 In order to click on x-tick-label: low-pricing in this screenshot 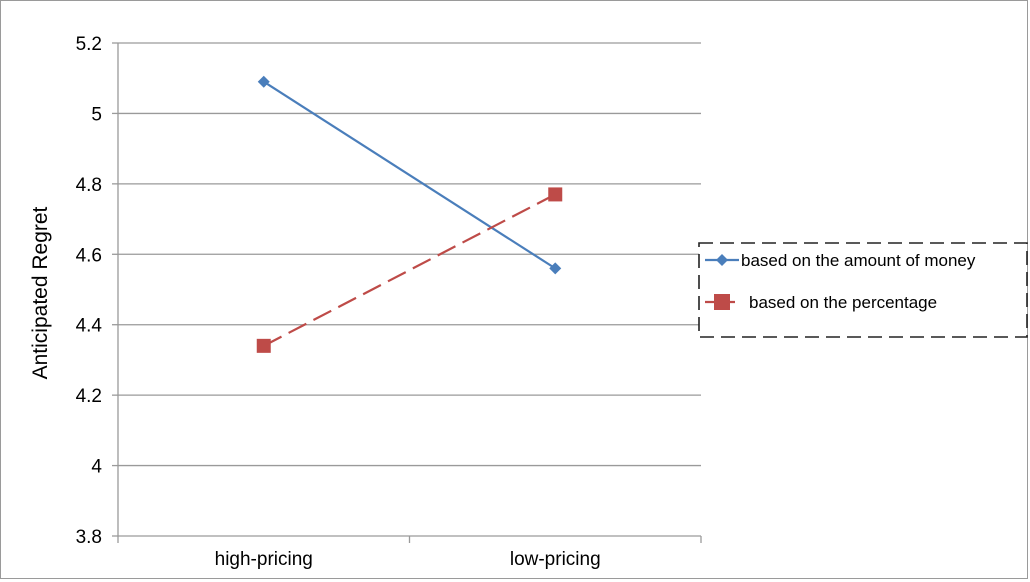, I will do `click(555, 559)`.